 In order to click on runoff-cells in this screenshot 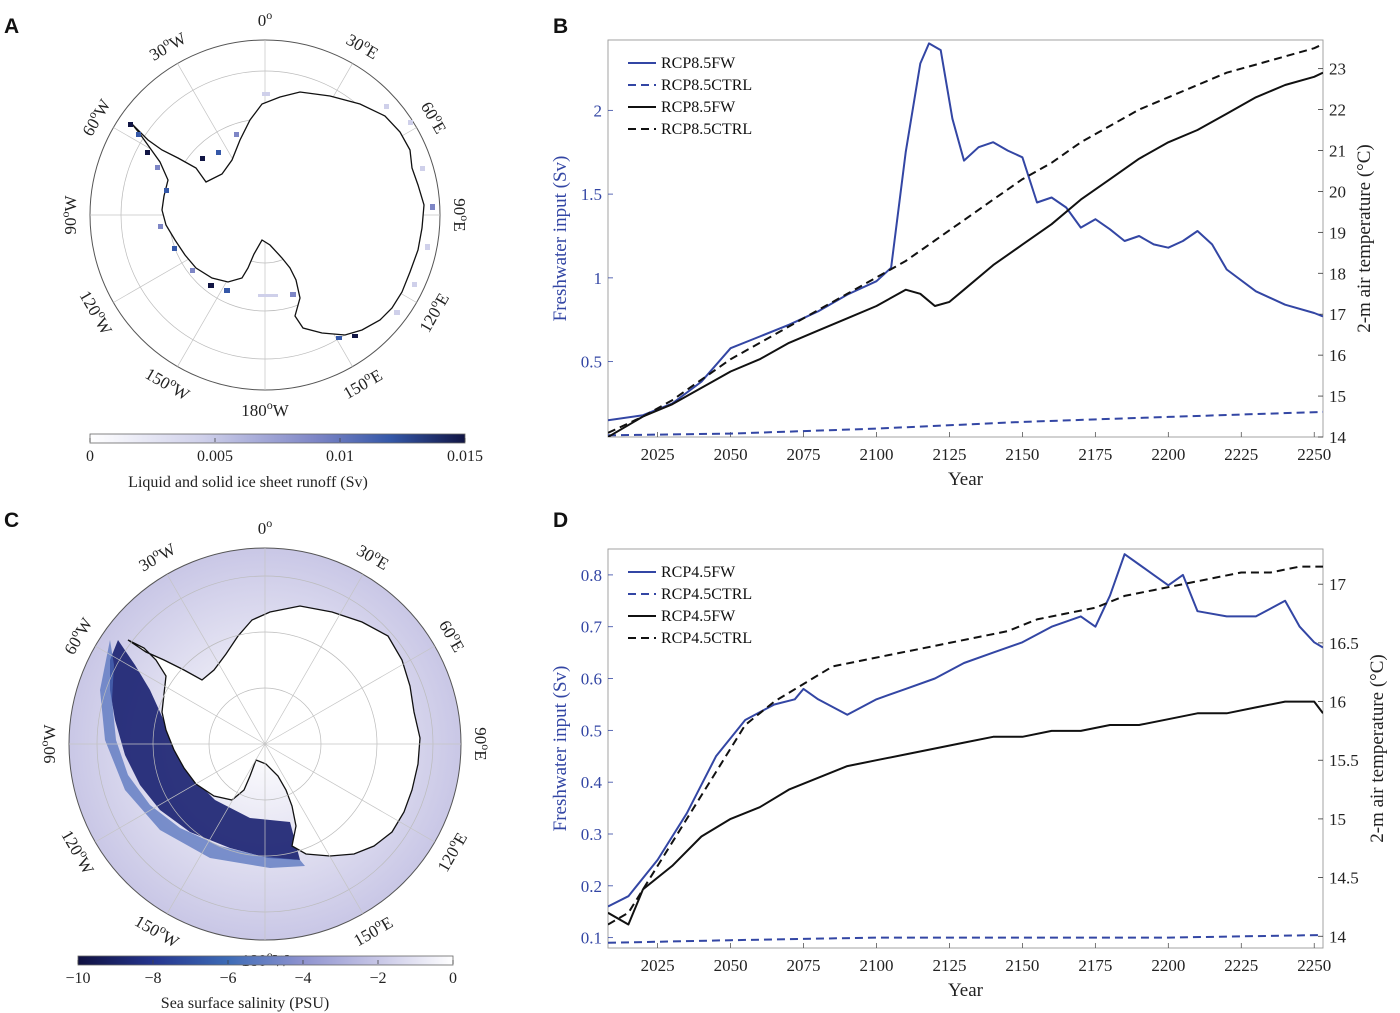, I will do `click(281, 216)`.